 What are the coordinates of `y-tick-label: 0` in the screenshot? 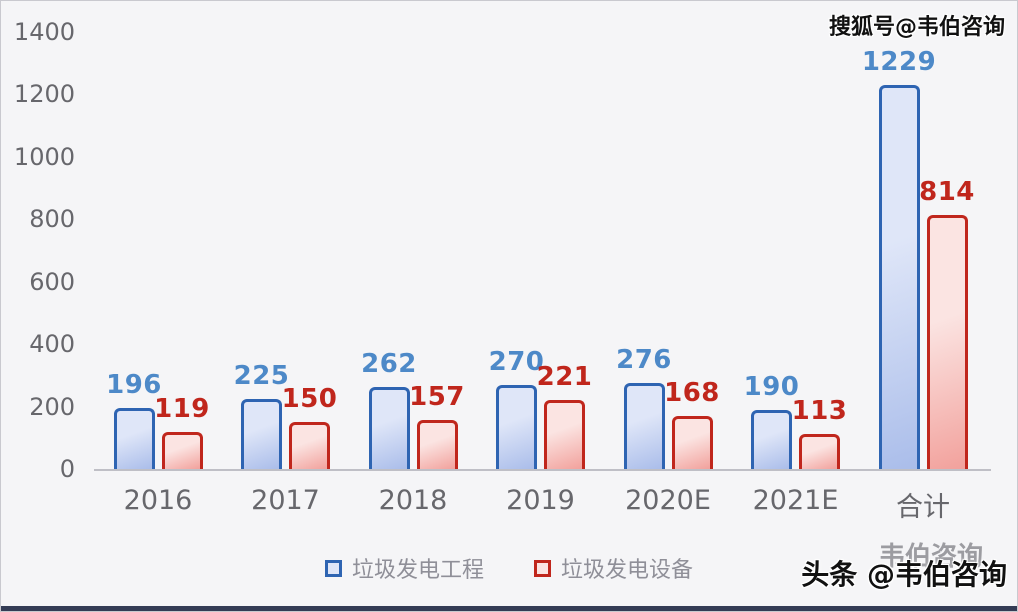 It's located at (67, 469).